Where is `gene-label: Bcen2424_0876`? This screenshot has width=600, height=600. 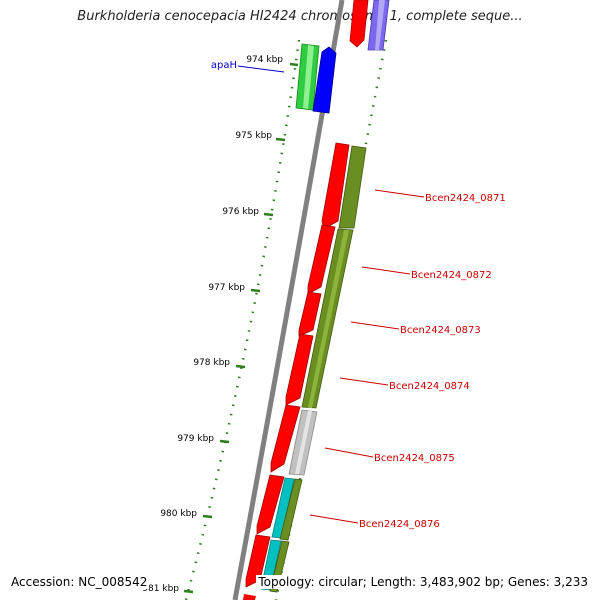
gene-label: Bcen2424_0876 is located at coordinates (399, 524).